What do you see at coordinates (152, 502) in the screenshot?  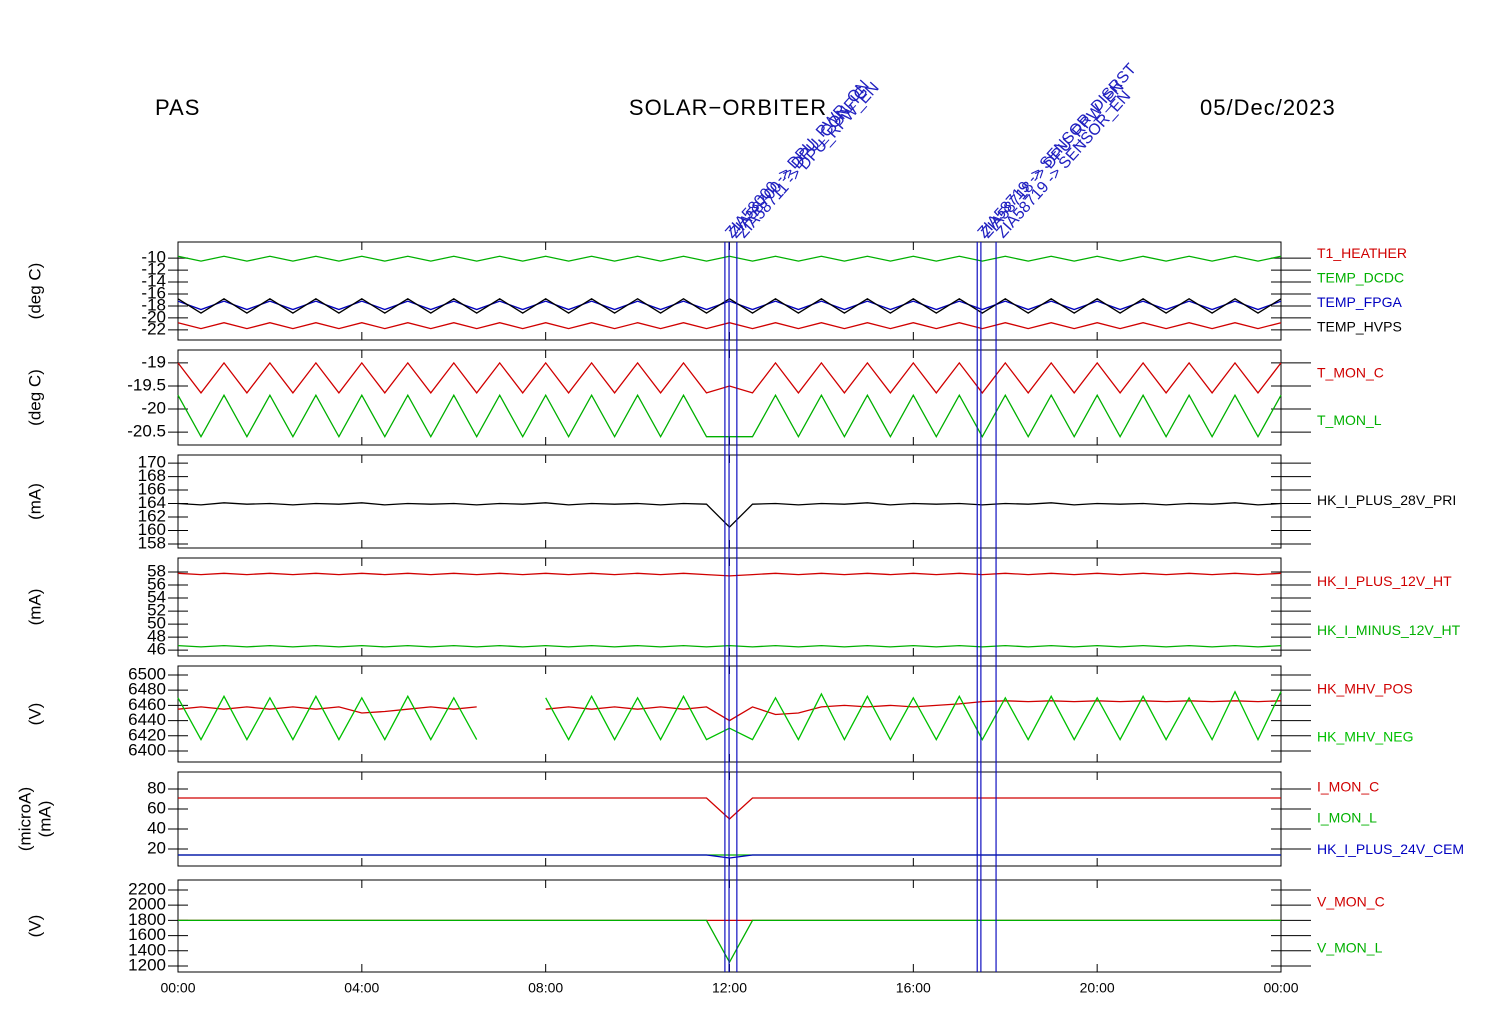 I see `y-tick-label: 164` at bounding box center [152, 502].